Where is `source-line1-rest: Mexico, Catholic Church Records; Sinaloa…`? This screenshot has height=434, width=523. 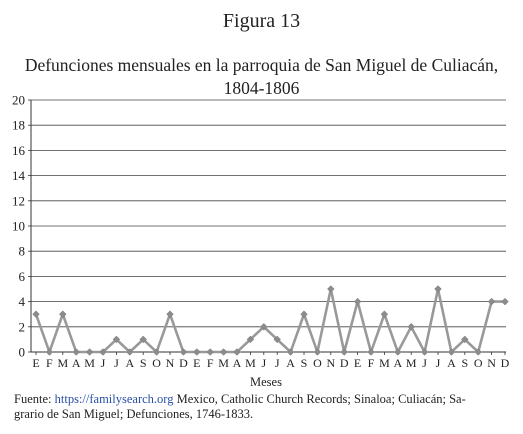
source-line1-rest: Mexico, Catholic Church Records; Sinaloa… is located at coordinates (319, 399).